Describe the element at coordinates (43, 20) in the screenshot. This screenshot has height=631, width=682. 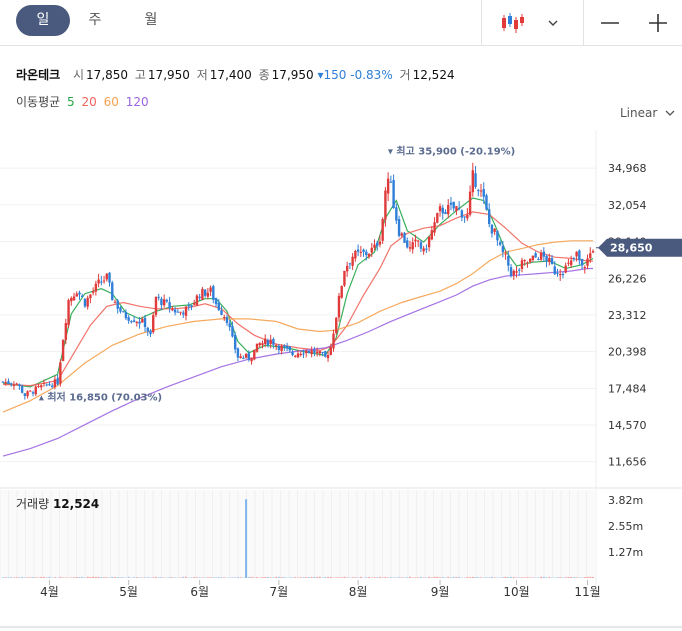
I see `tab-day: 일` at that location.